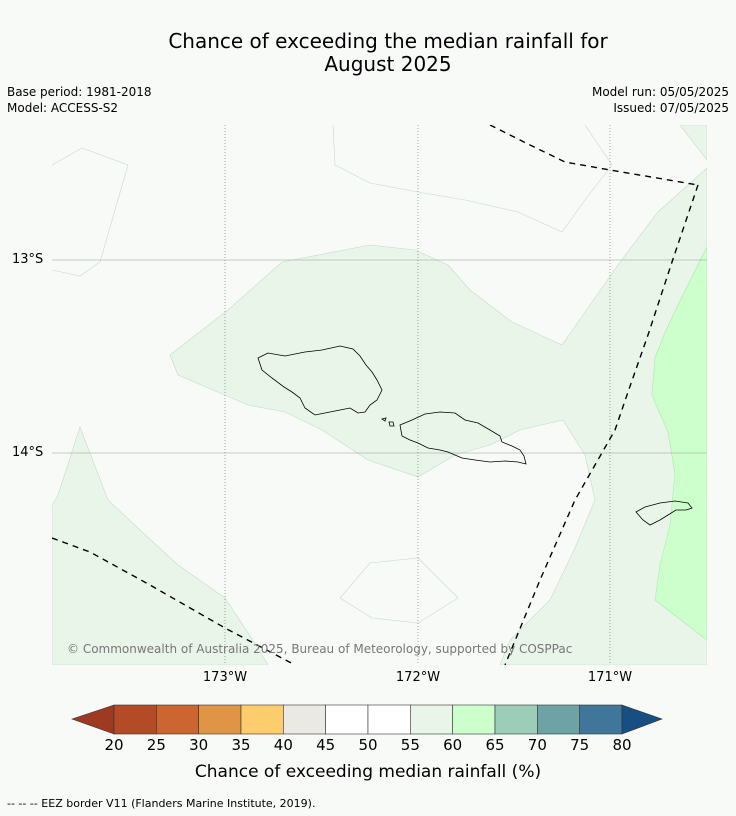  I want to click on colorbar-tick-label: 20, so click(114, 745).